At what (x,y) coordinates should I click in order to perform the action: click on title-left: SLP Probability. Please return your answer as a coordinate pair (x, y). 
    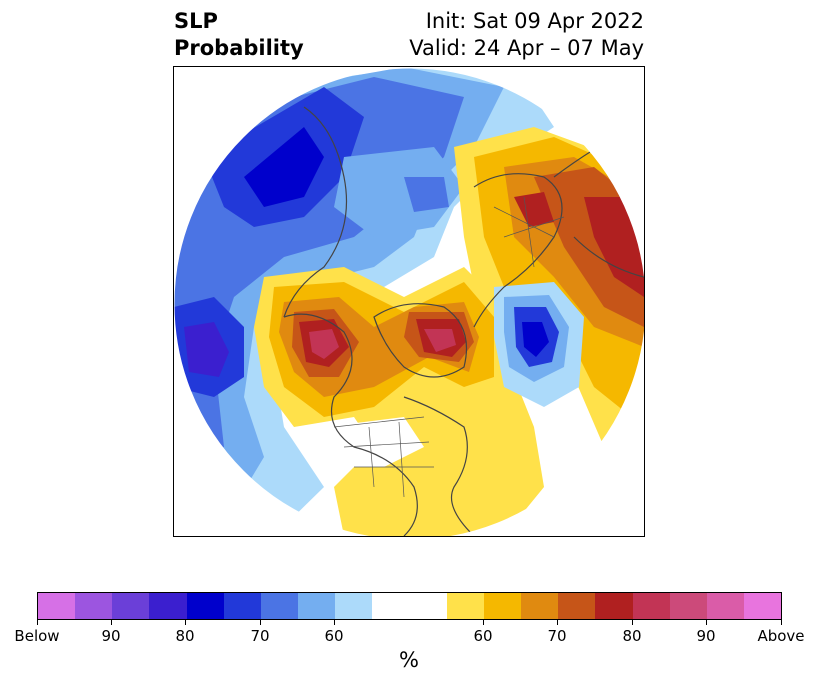
    Looking at the image, I should click on (239, 35).